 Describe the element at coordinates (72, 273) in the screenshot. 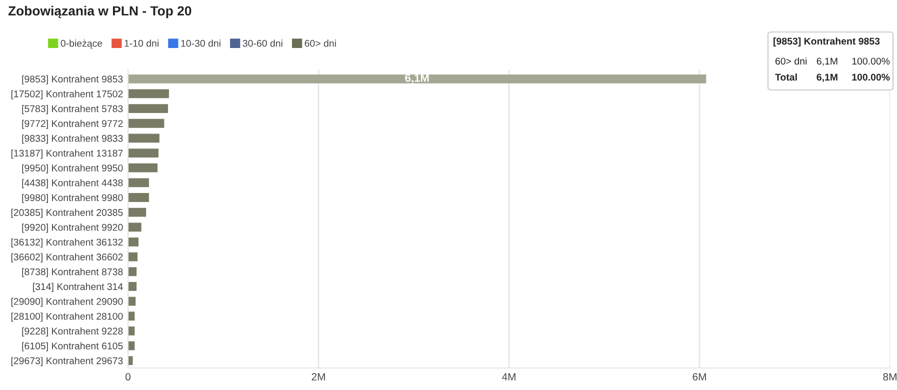

I see `y-tick-label: [8738] Kontrahent 8738` at that location.